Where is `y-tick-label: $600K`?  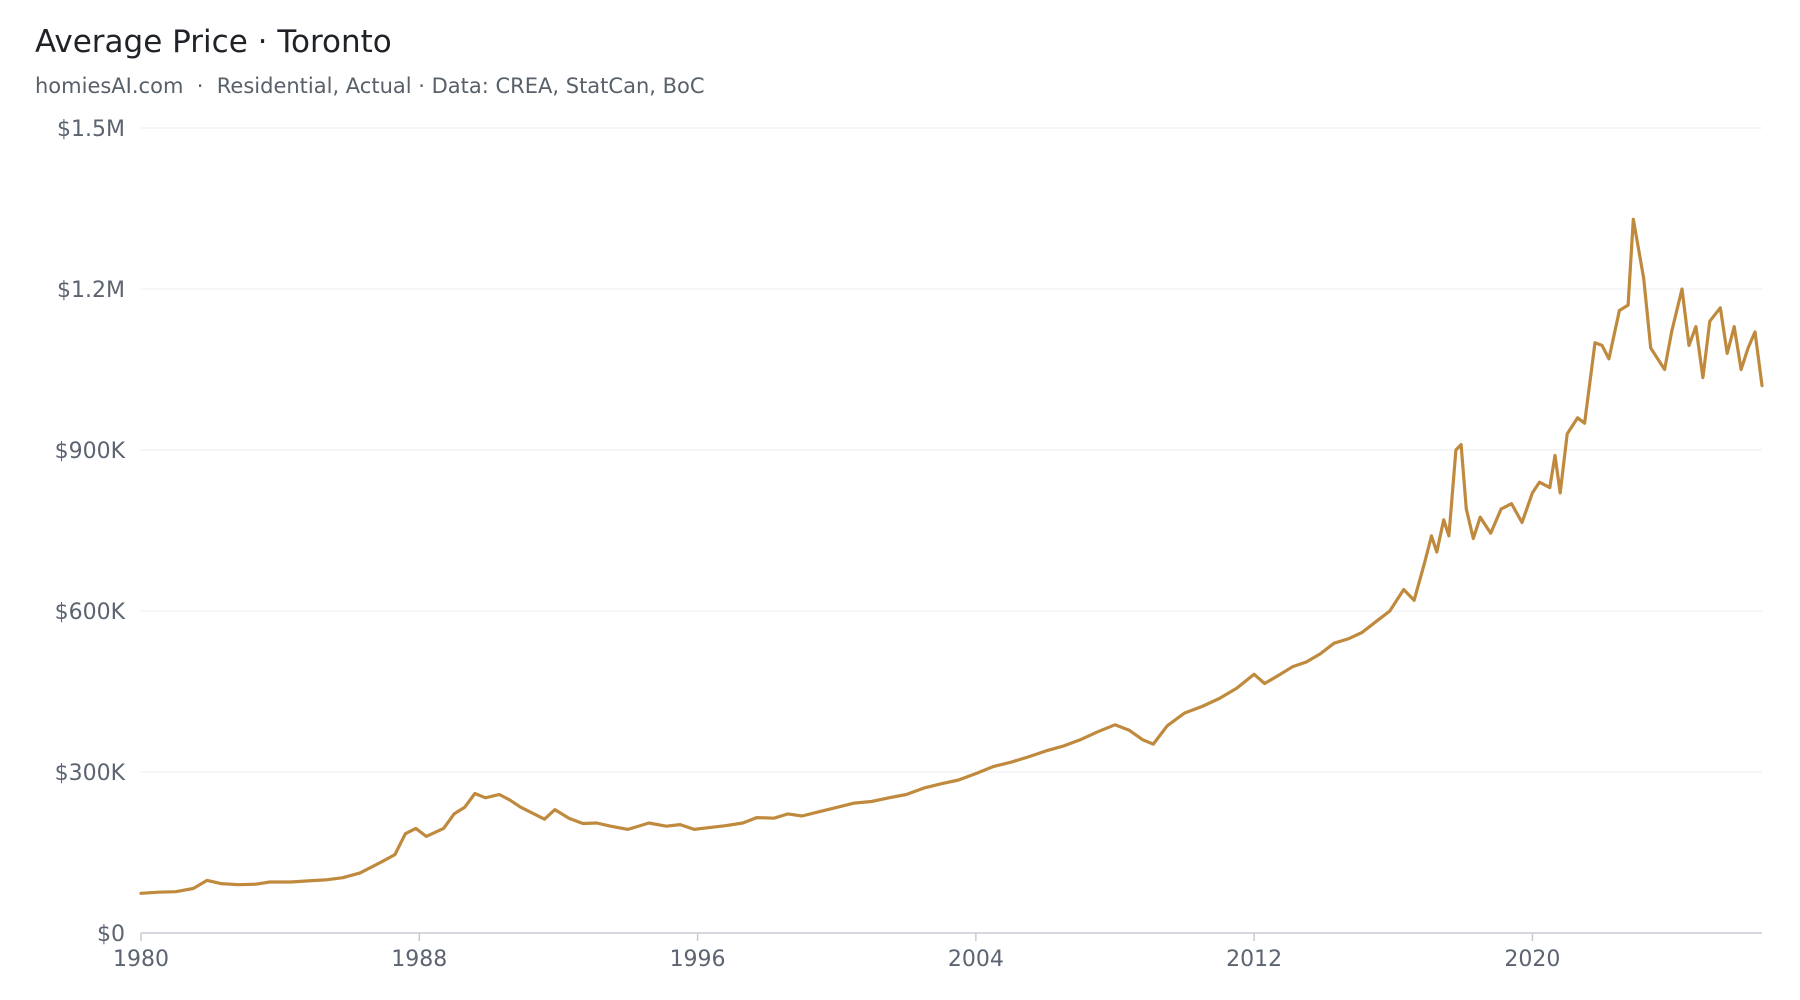 y-tick-label: $600K is located at coordinates (90, 612).